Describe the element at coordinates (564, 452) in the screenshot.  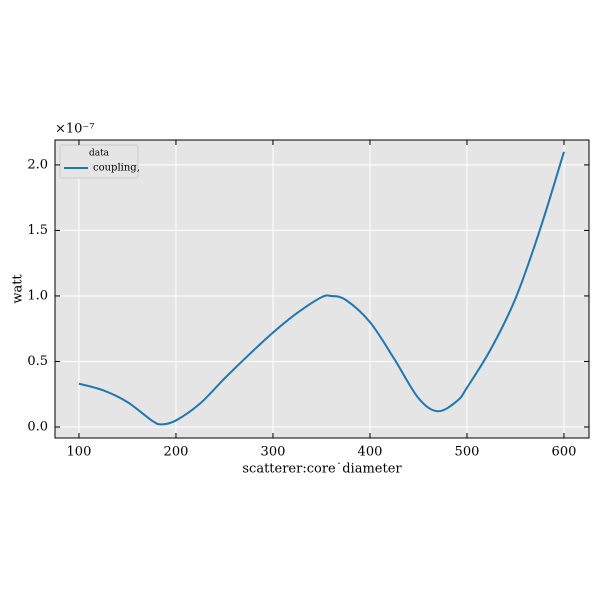
I see `x-tick-label: 600` at that location.